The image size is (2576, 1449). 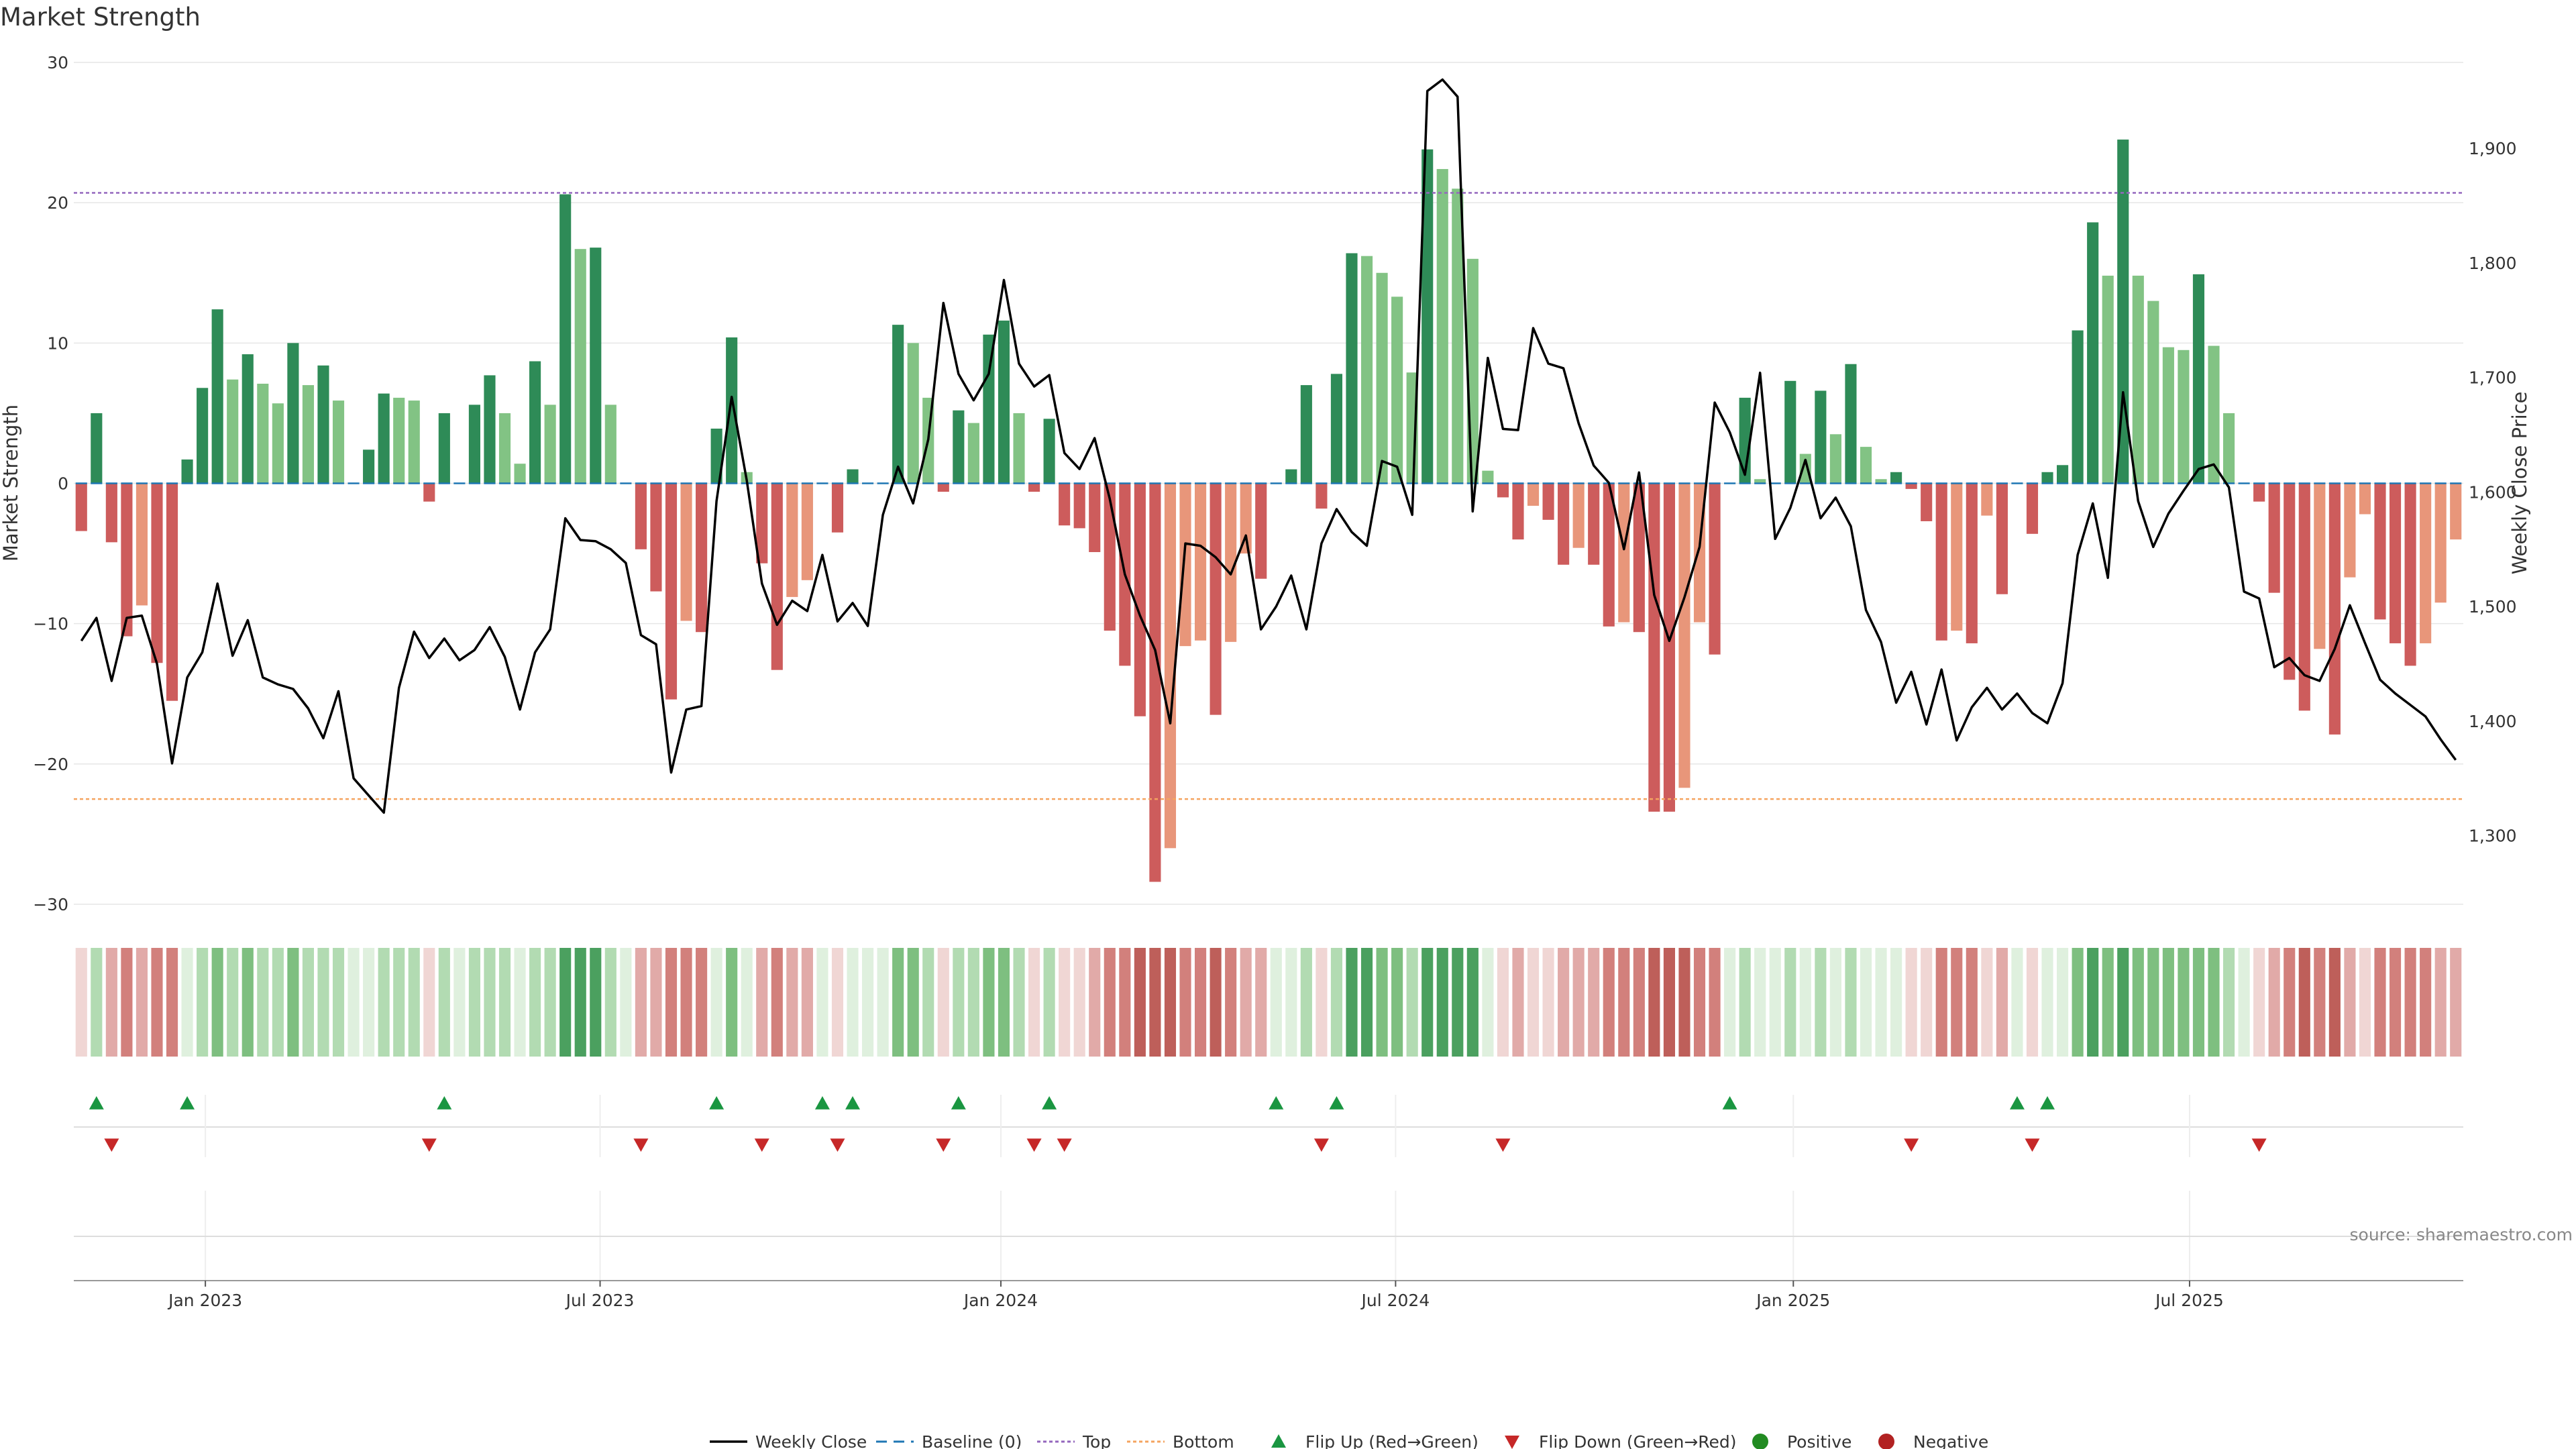 I want to click on y-tick-label: −10, so click(x=50, y=624).